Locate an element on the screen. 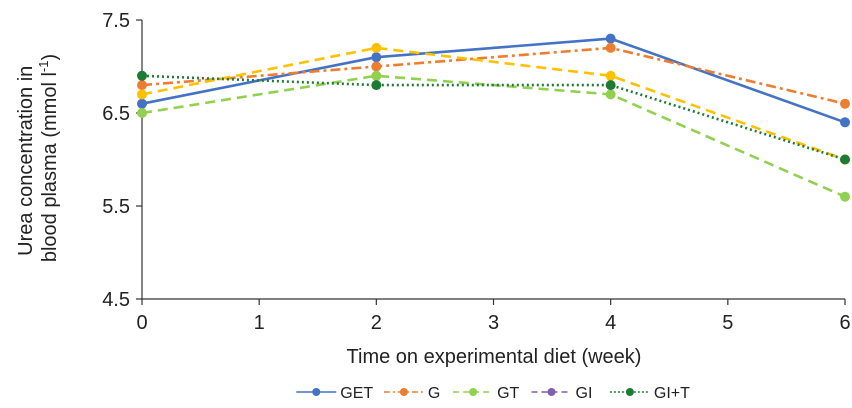 This screenshot has width=852, height=408. x-tick-label: 1 is located at coordinates (259, 323).